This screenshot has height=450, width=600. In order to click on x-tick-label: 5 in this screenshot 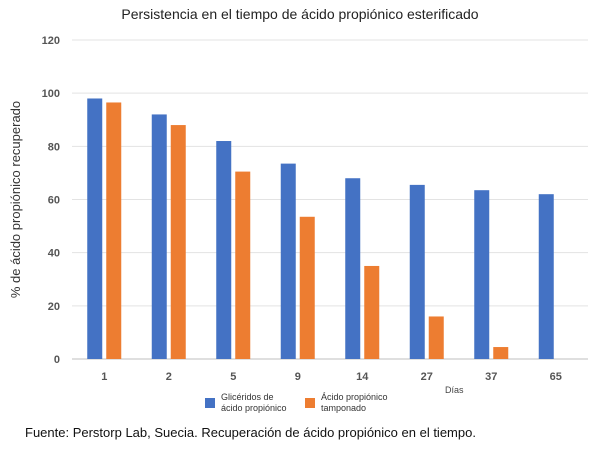, I will do `click(233, 377)`.